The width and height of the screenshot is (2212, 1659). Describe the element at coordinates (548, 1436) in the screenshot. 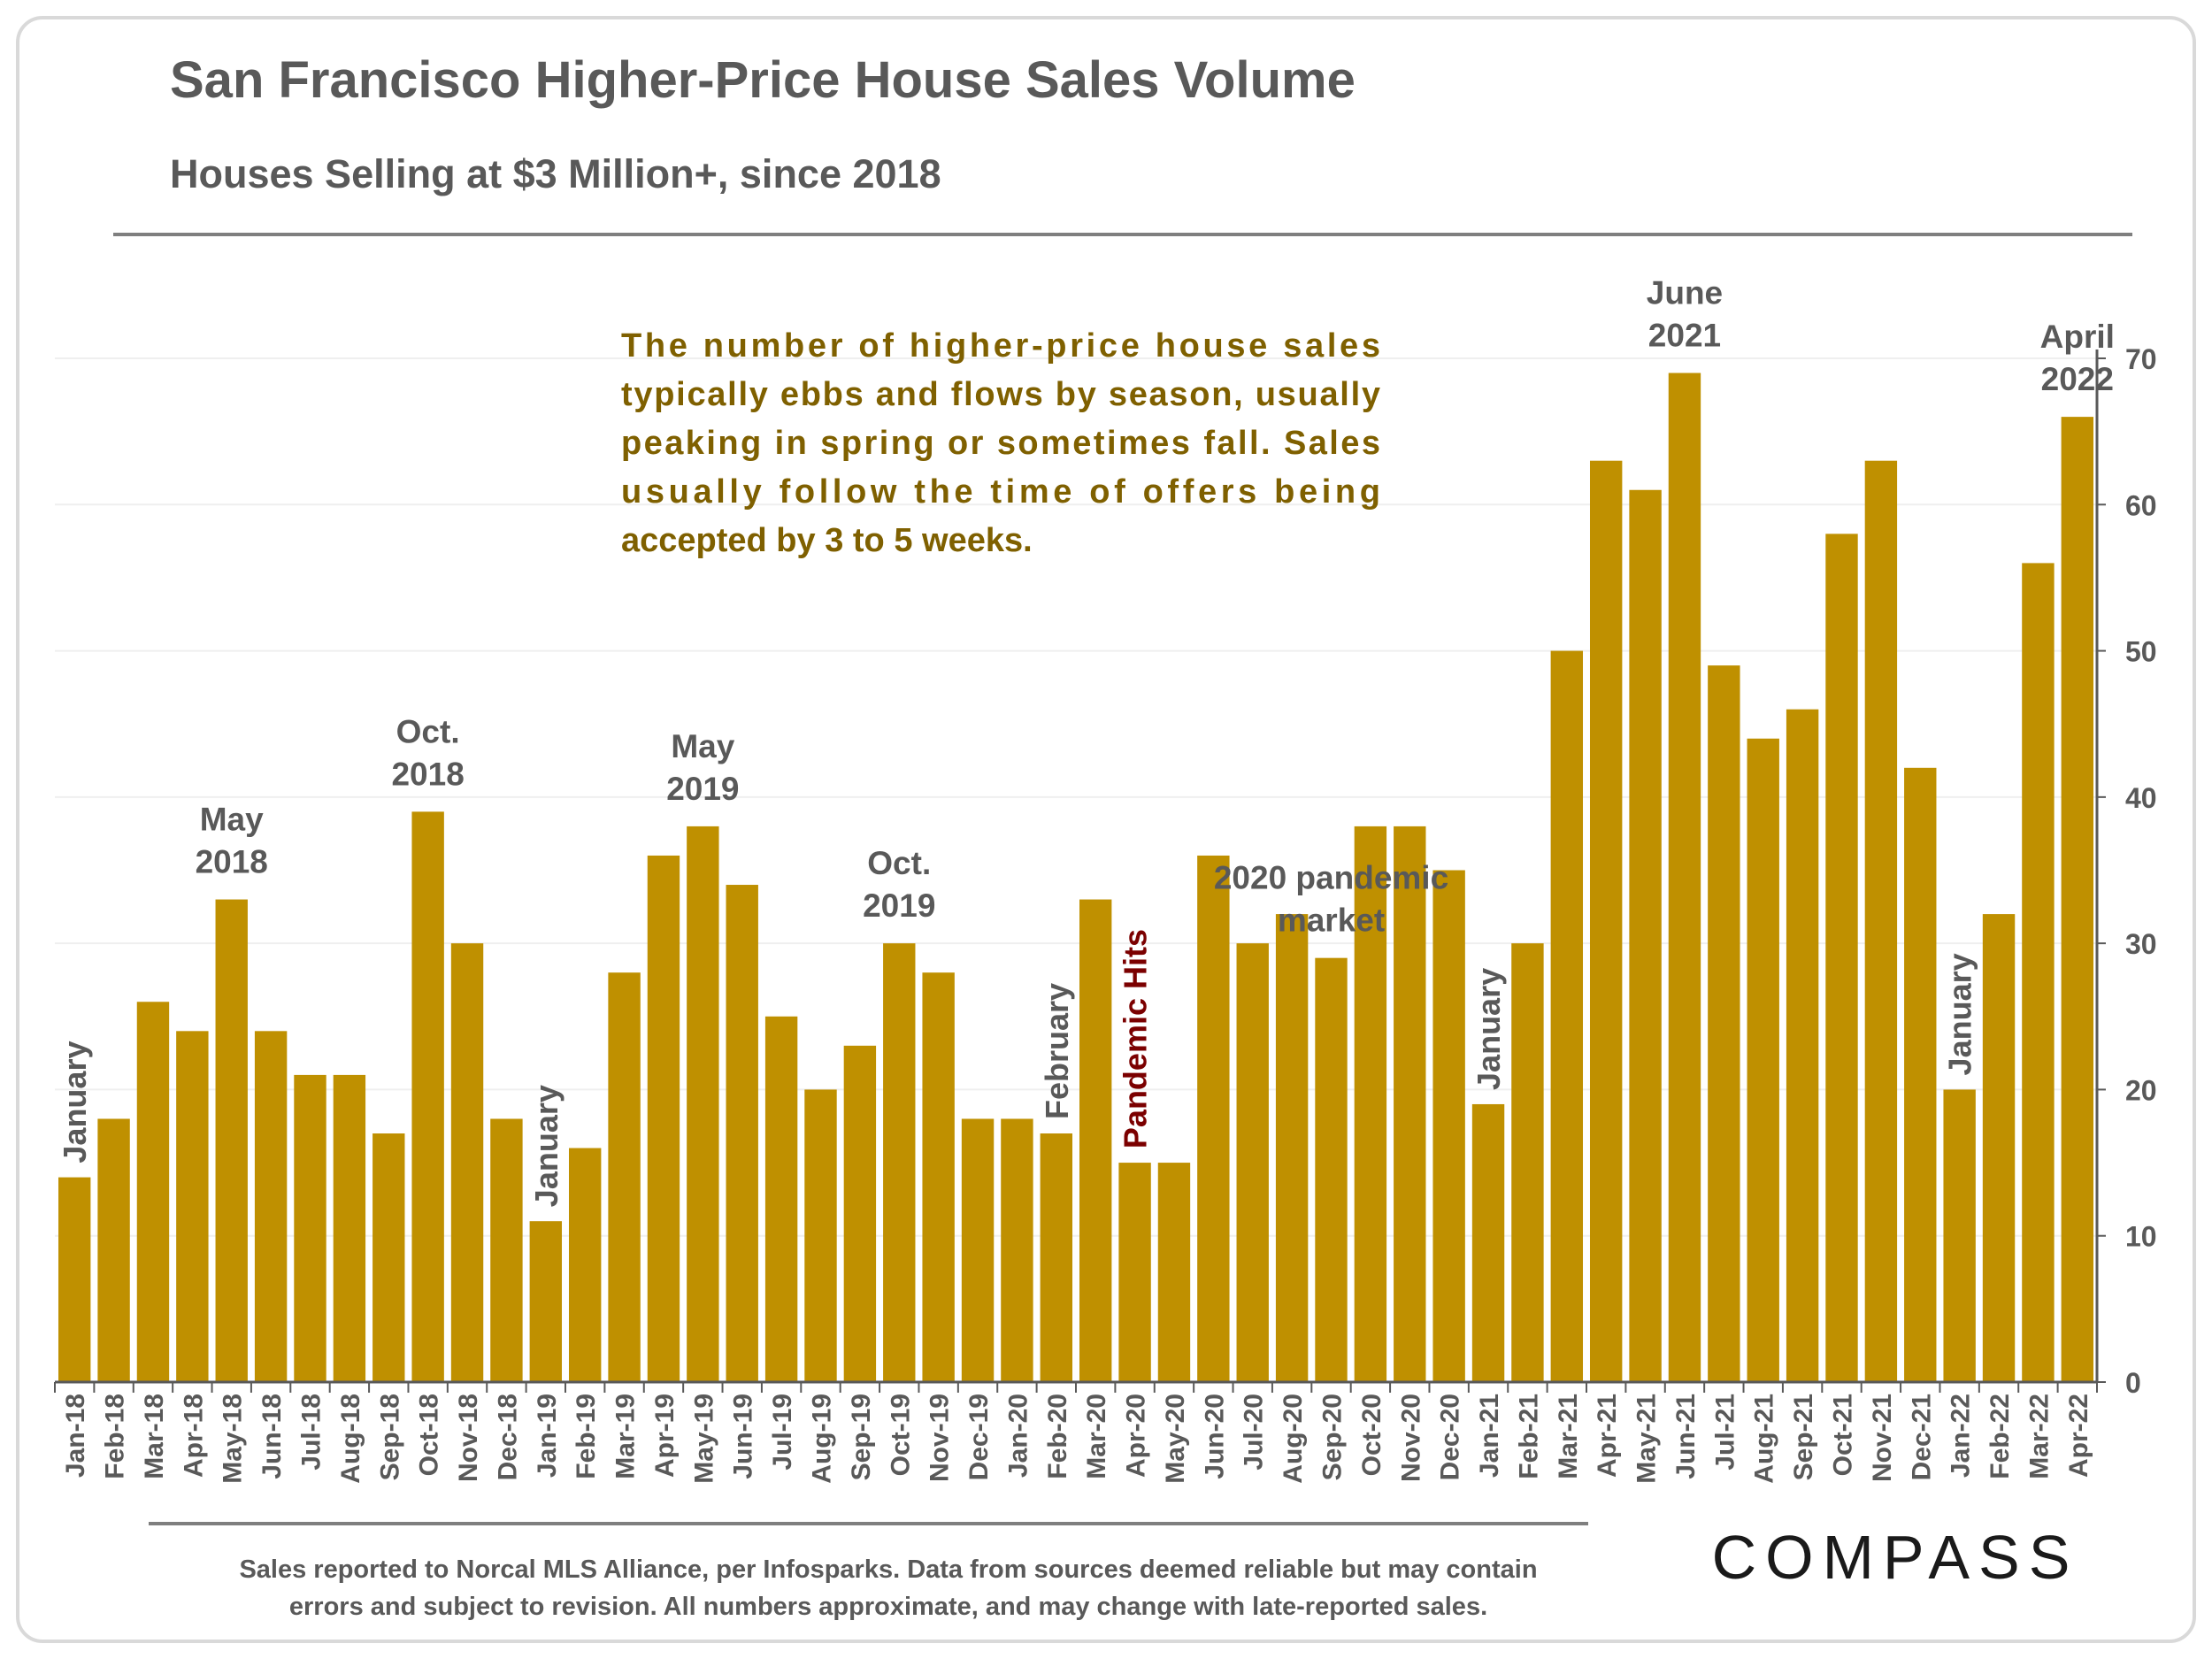

I see `x-tick-label: Jan-19` at that location.